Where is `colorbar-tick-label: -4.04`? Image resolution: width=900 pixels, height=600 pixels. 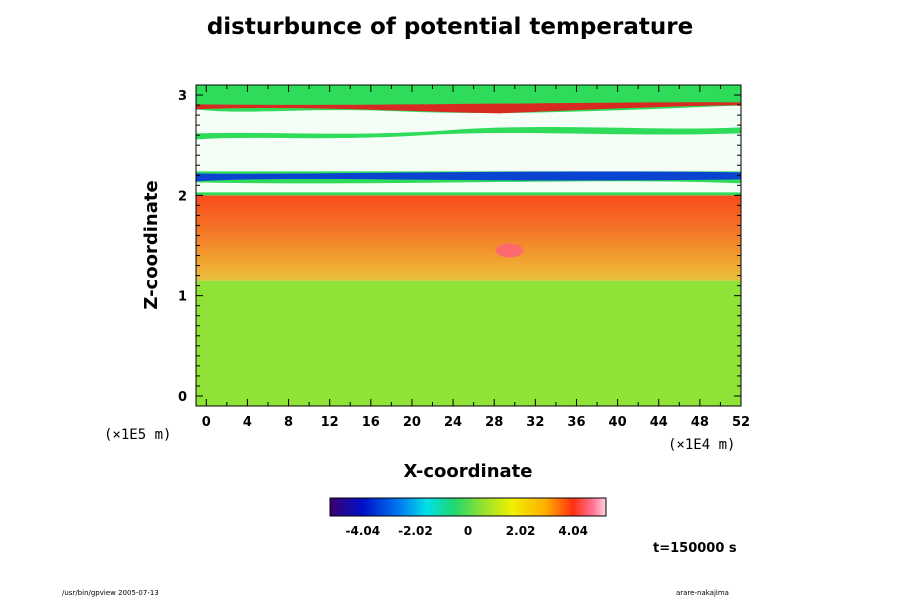
colorbar-tick-label: -4.04 is located at coordinates (363, 531).